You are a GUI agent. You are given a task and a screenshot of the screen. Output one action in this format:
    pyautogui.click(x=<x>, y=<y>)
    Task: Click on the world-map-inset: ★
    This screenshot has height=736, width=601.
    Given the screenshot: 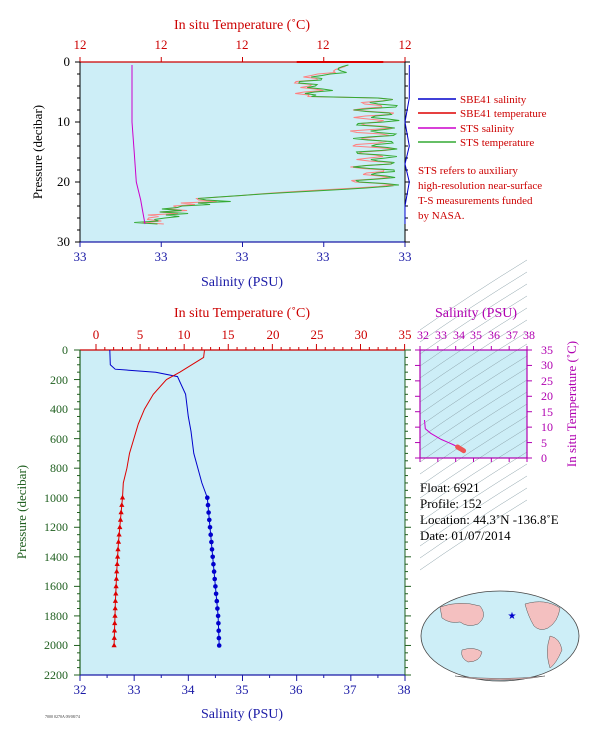 What is the action you would take?
    pyautogui.click(x=500, y=636)
    